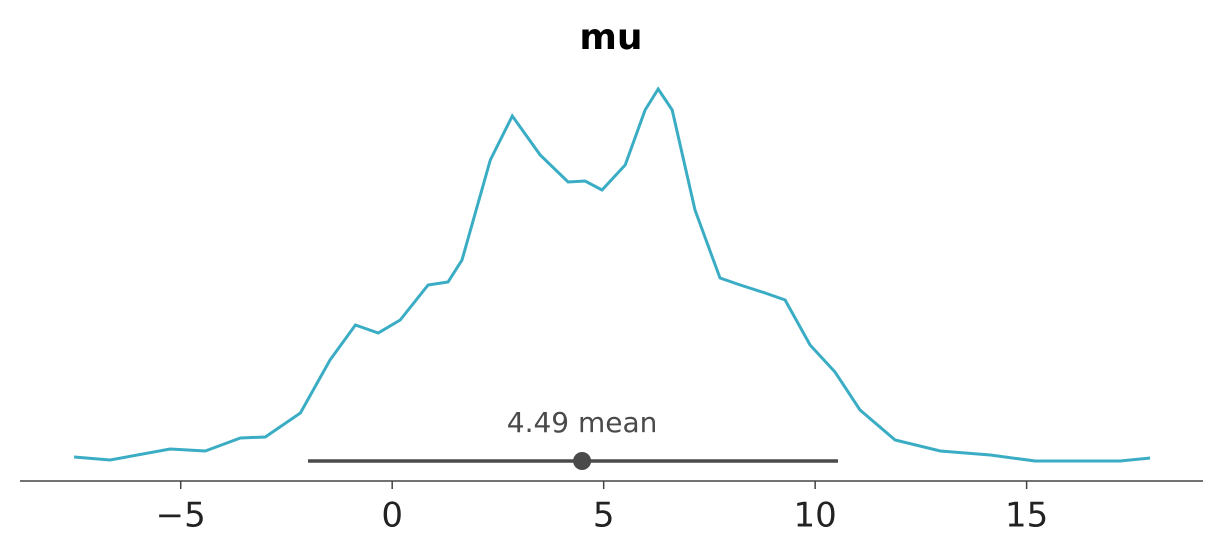 The width and height of the screenshot is (1223, 559). Describe the element at coordinates (610, 37) in the screenshot. I see `chart-title: mu` at that location.